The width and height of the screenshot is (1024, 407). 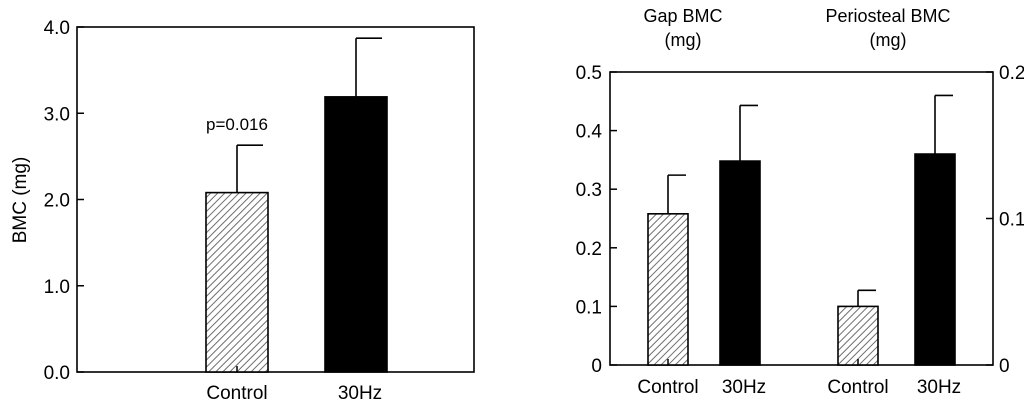 What do you see at coordinates (596, 220) in the screenshot?
I see `gap-bmc-y-axis: 0 0.1 0.2 0.3 0.4 0.5` at bounding box center [596, 220].